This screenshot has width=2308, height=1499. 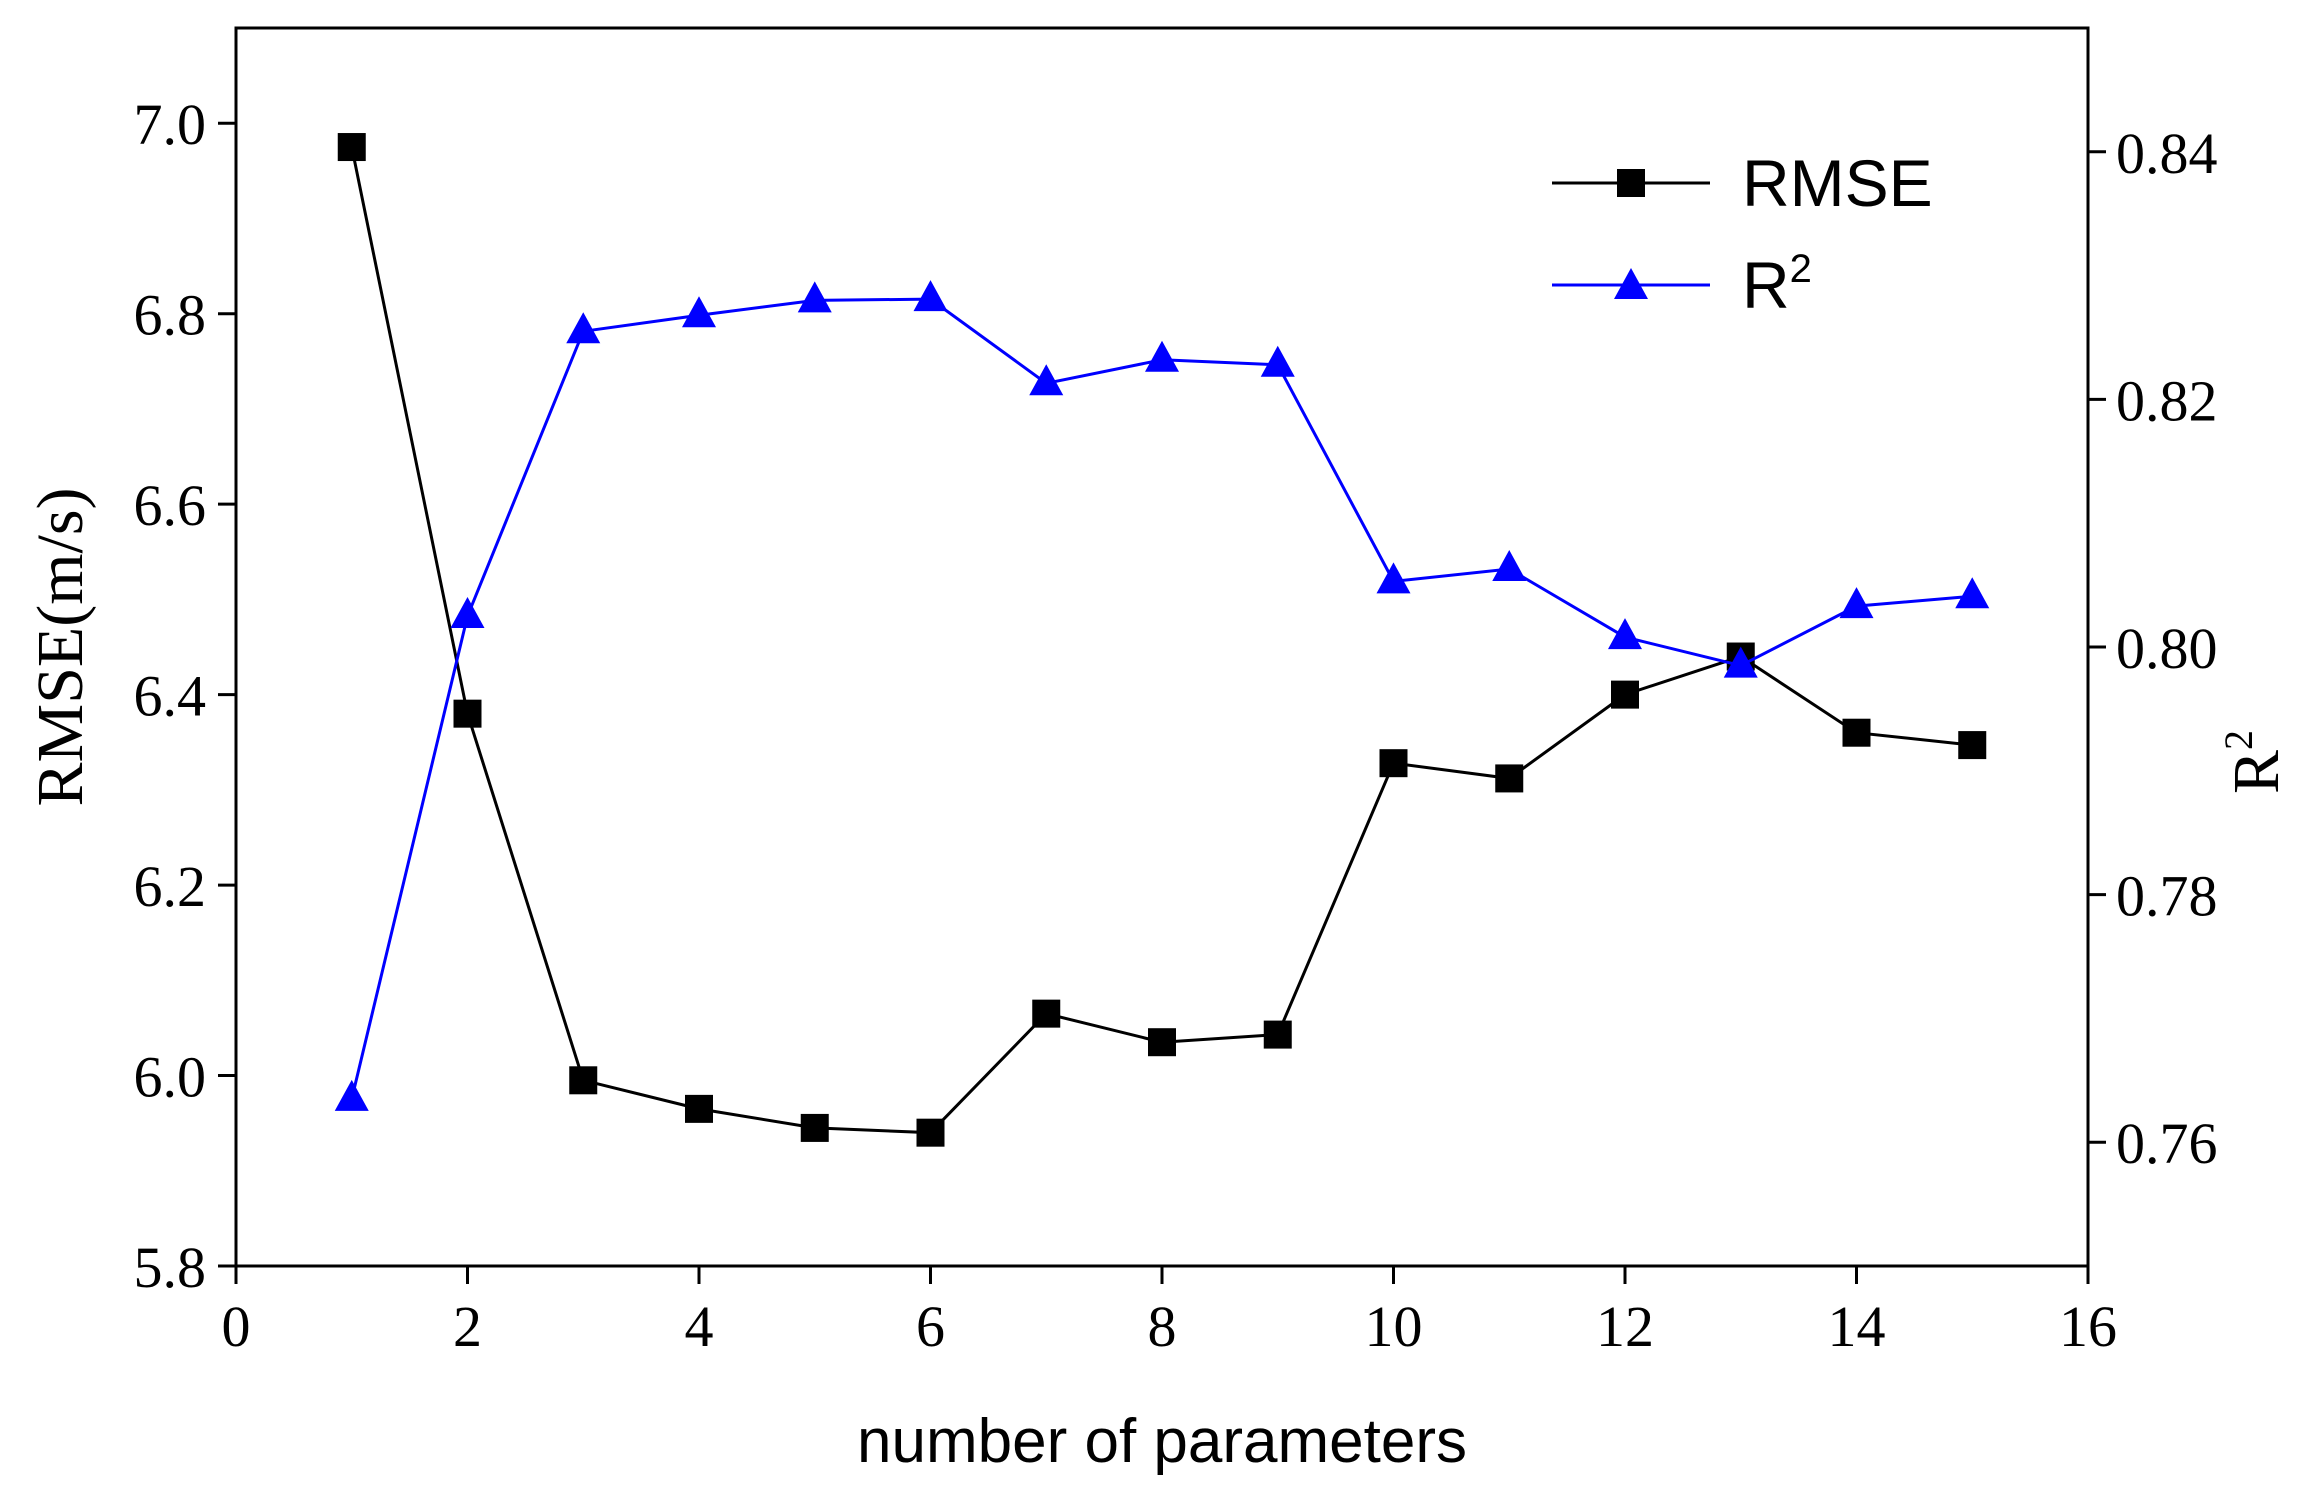 I want to click on y-right-tick-label: 0.84, so click(x=2167, y=153).